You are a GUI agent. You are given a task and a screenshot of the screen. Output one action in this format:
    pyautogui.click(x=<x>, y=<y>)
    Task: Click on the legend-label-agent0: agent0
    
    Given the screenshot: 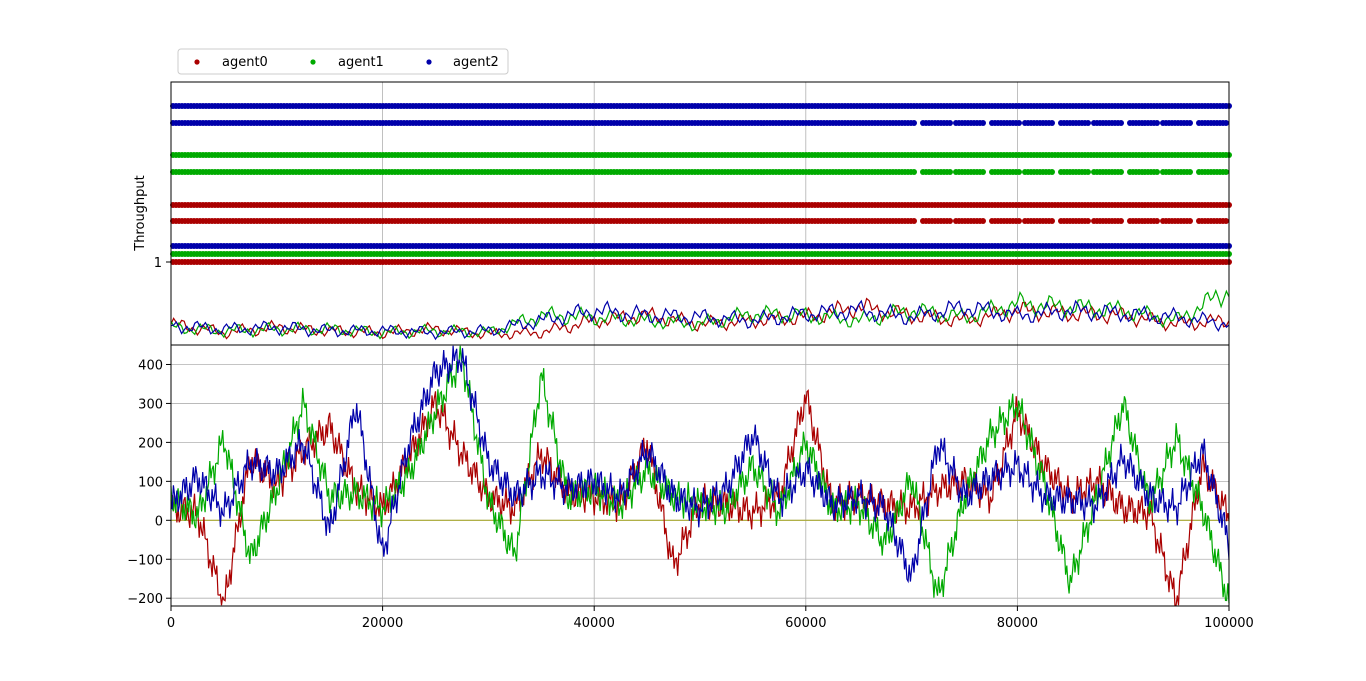 What is the action you would take?
    pyautogui.click(x=245, y=62)
    